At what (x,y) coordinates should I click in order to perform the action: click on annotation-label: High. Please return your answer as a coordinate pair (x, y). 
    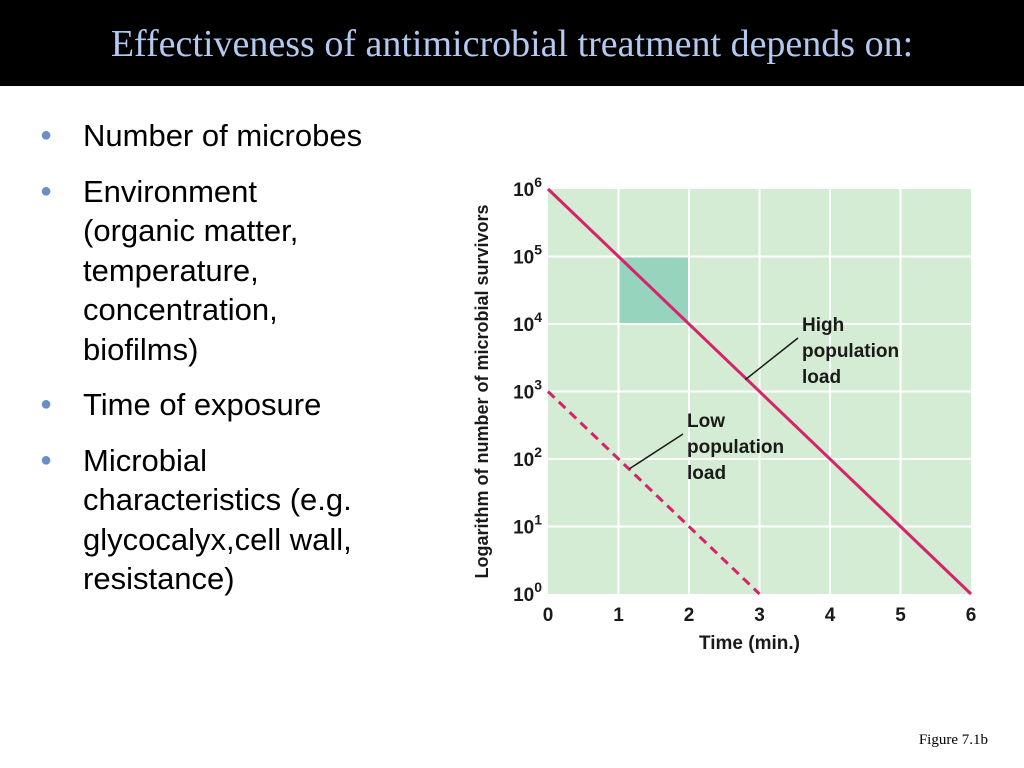
    Looking at the image, I should click on (823, 325).